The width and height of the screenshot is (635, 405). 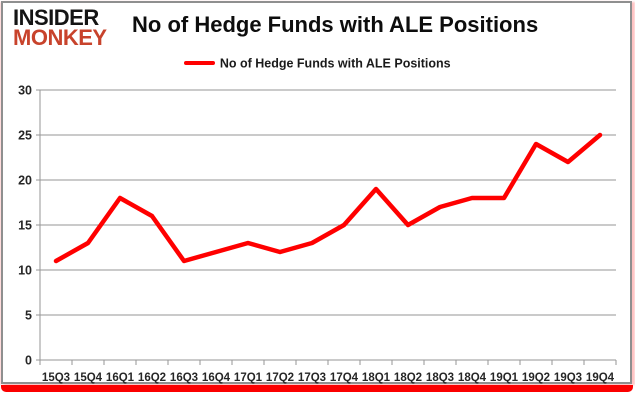 I want to click on legend-line-swatch-icon, so click(x=200, y=62).